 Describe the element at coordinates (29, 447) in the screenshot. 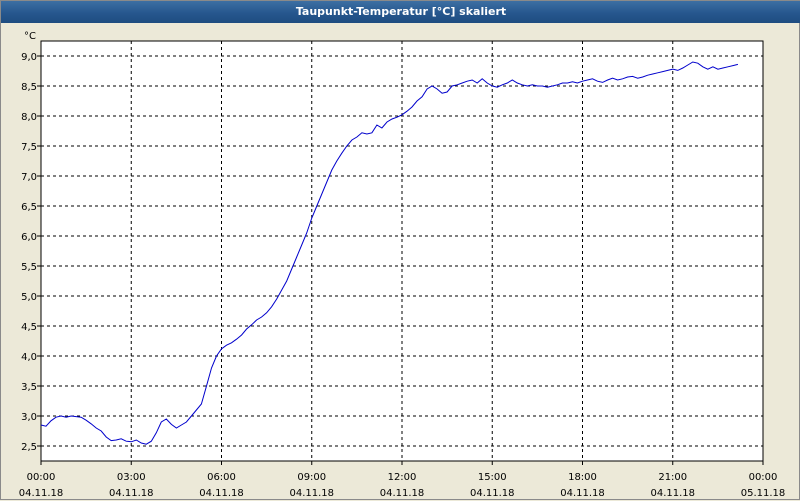

I see `y-tick-label: 2,5` at that location.